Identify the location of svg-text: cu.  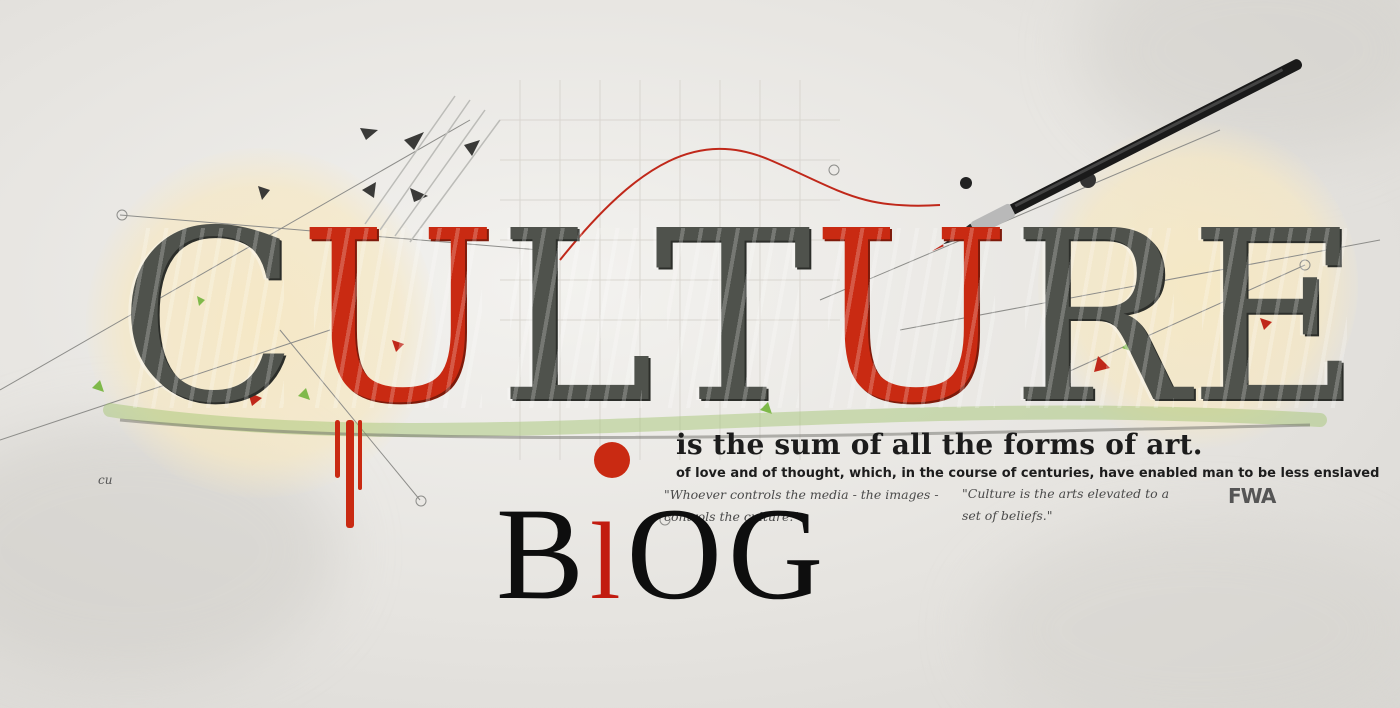
(105, 480).